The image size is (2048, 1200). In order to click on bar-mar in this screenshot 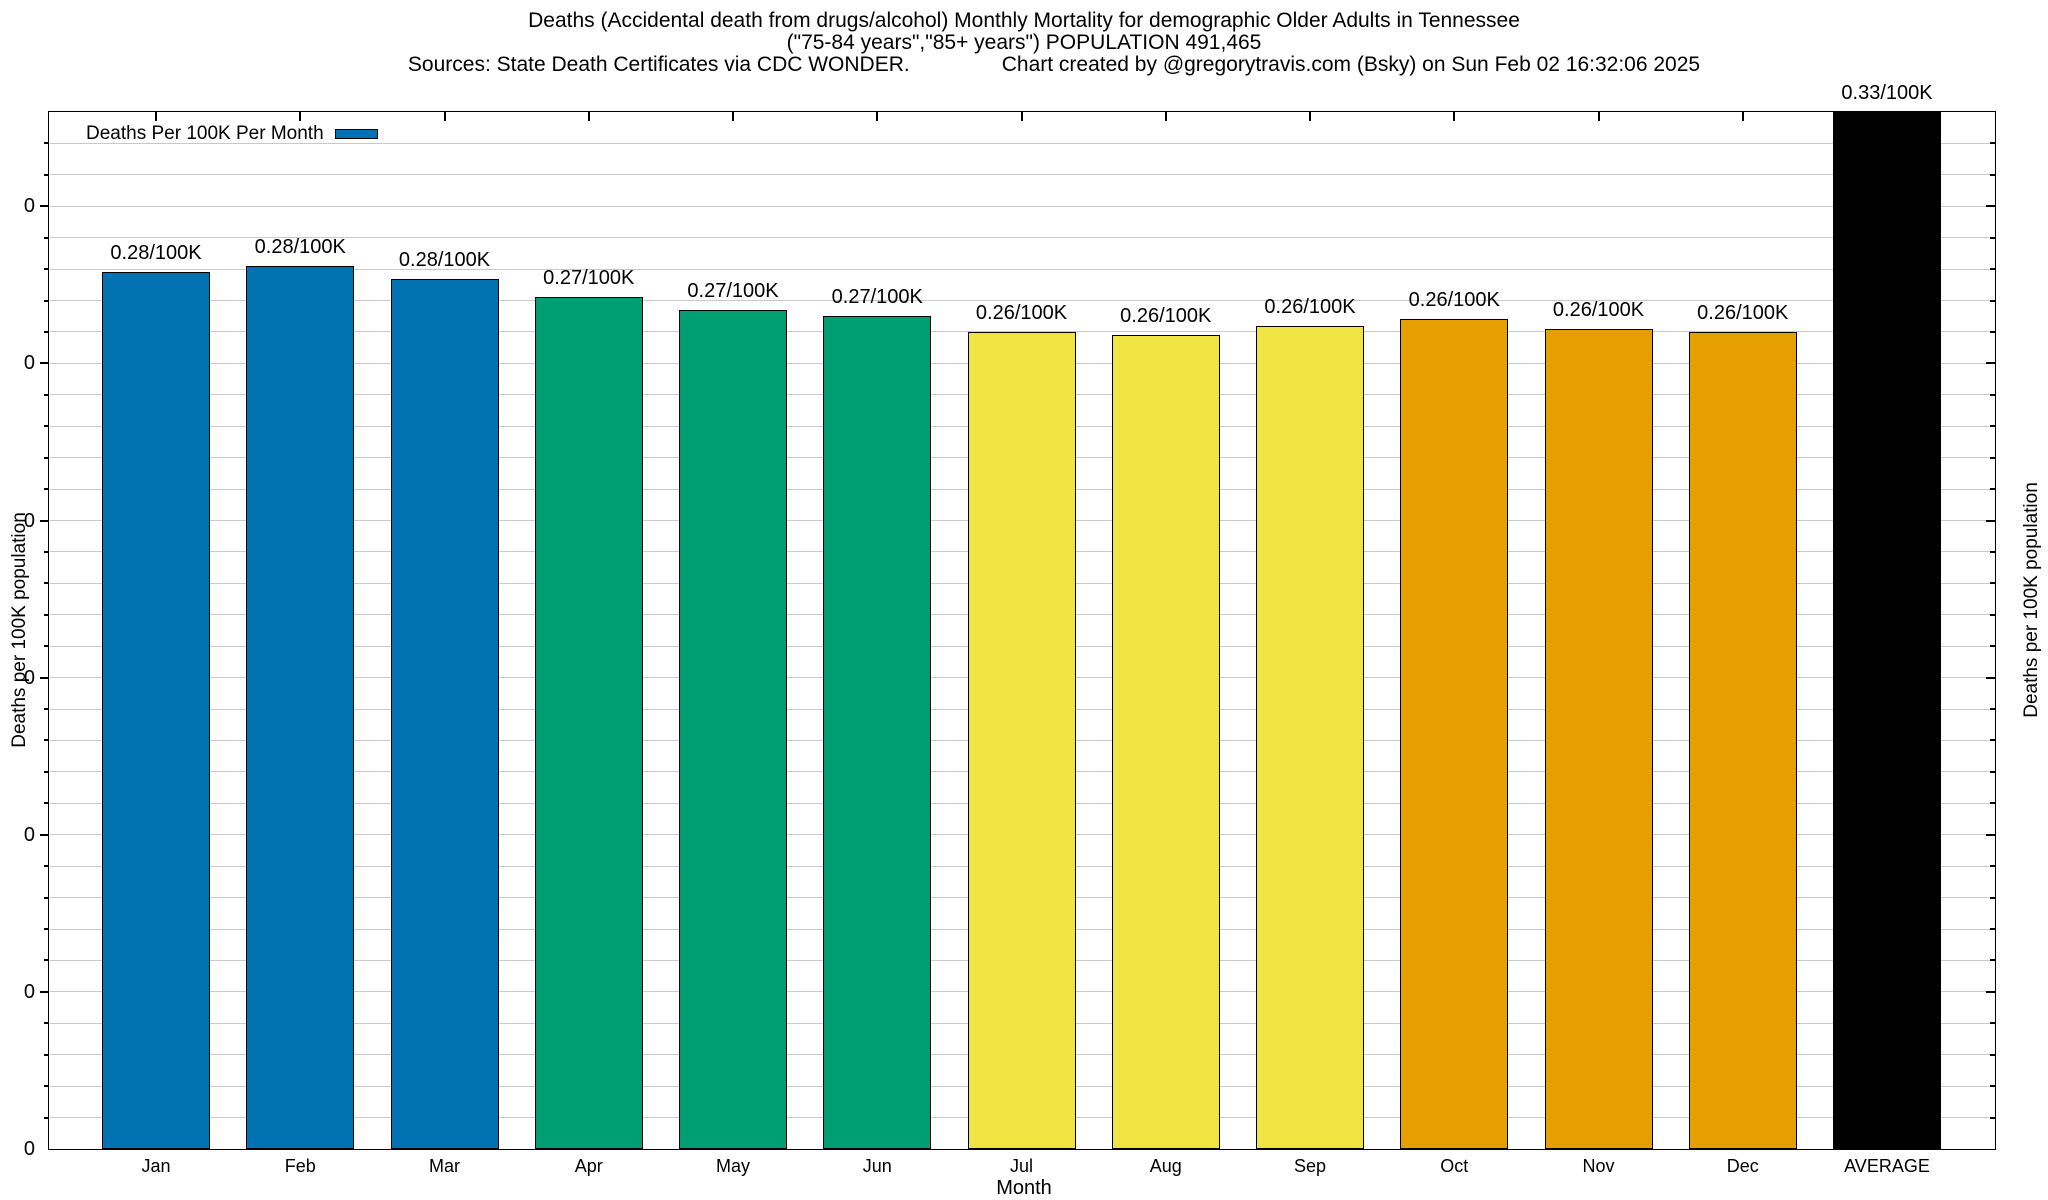, I will do `click(444, 713)`.